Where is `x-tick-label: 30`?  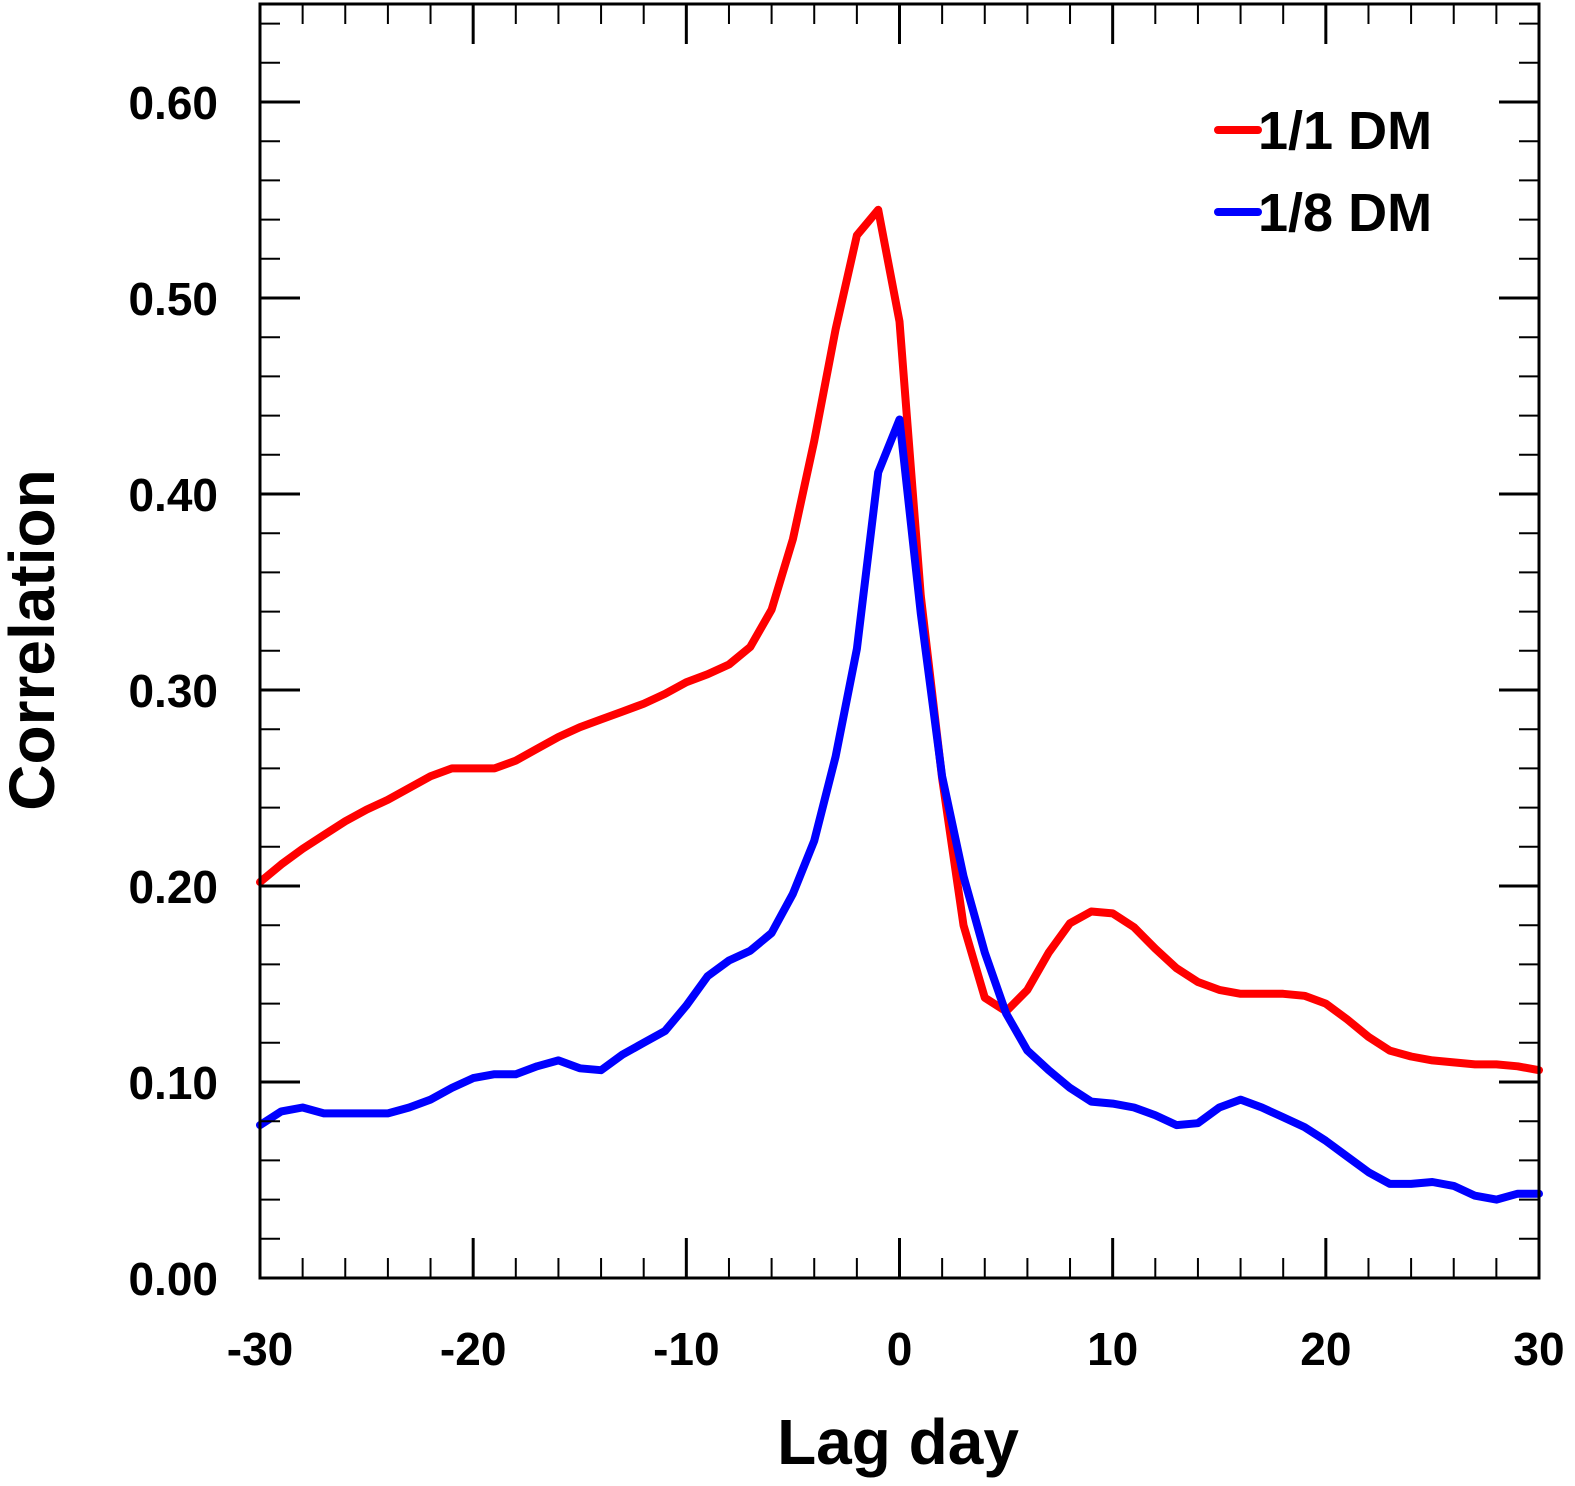
x-tick-label: 30 is located at coordinates (1538, 1349).